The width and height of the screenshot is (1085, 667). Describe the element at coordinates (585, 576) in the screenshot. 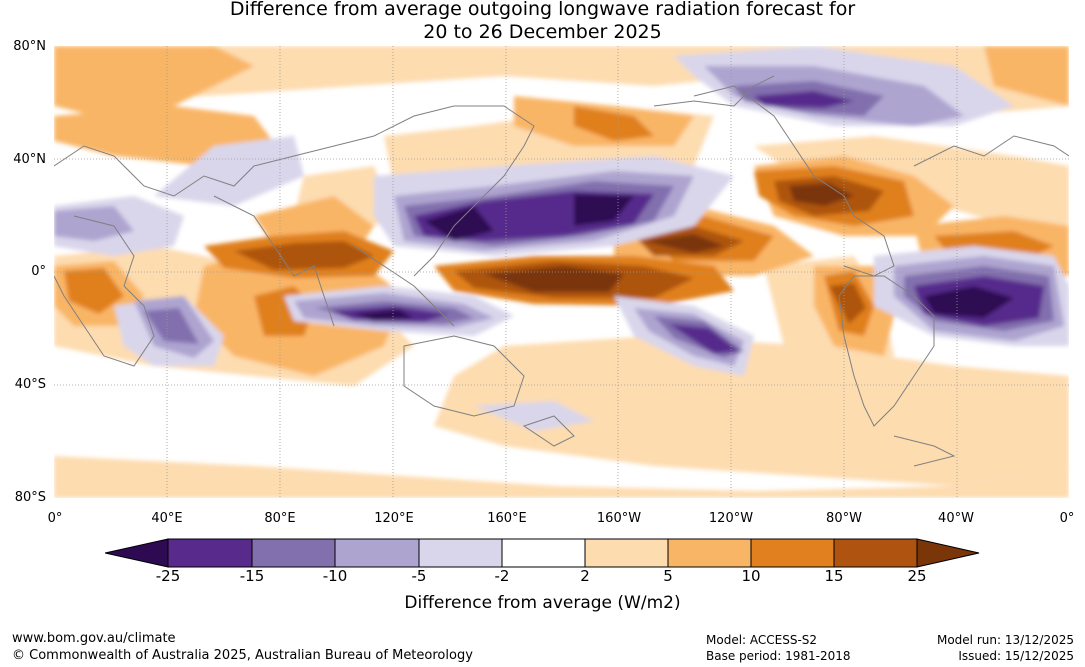

I see `colorbar-tick: 2` at that location.